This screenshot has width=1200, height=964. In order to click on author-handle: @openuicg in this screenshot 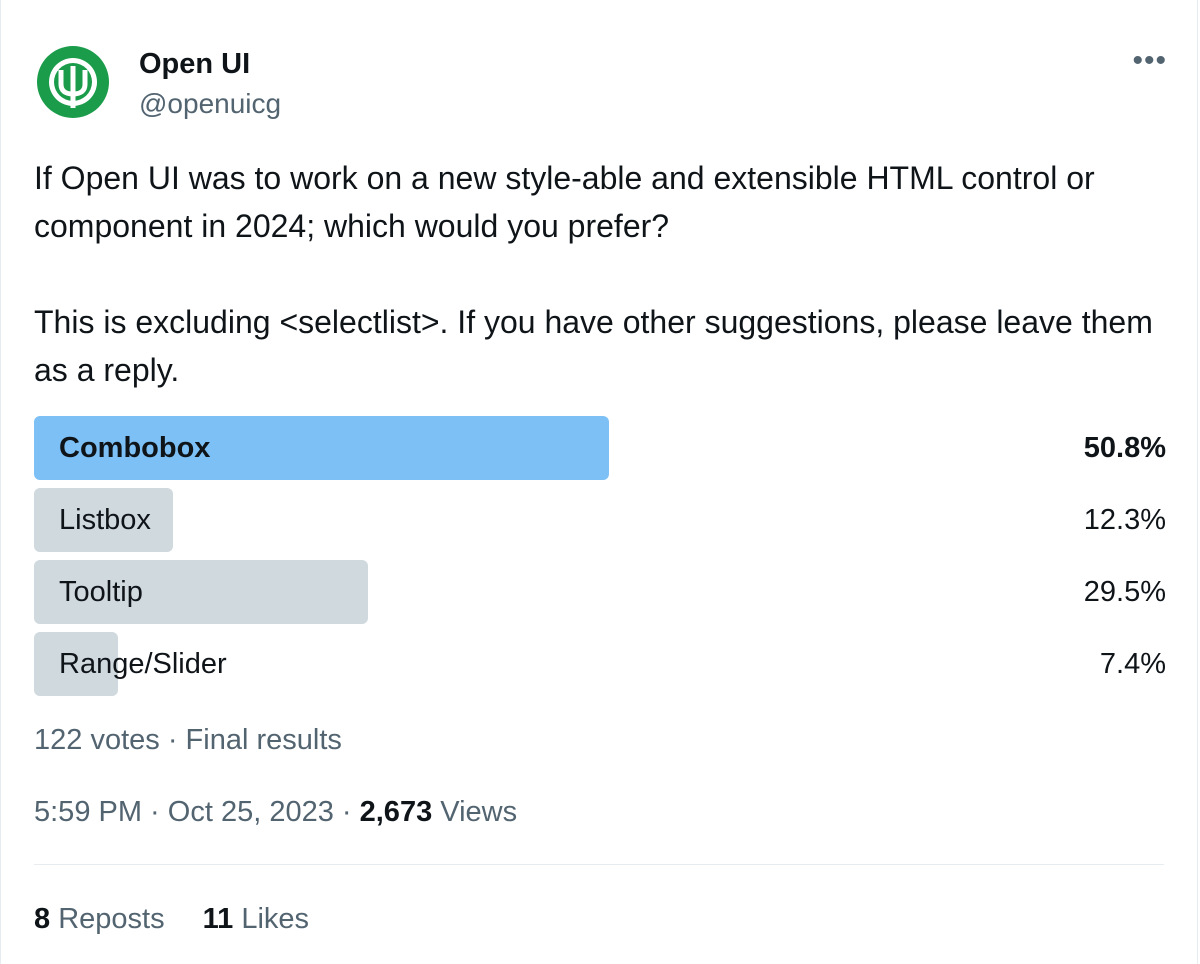, I will do `click(210, 103)`.